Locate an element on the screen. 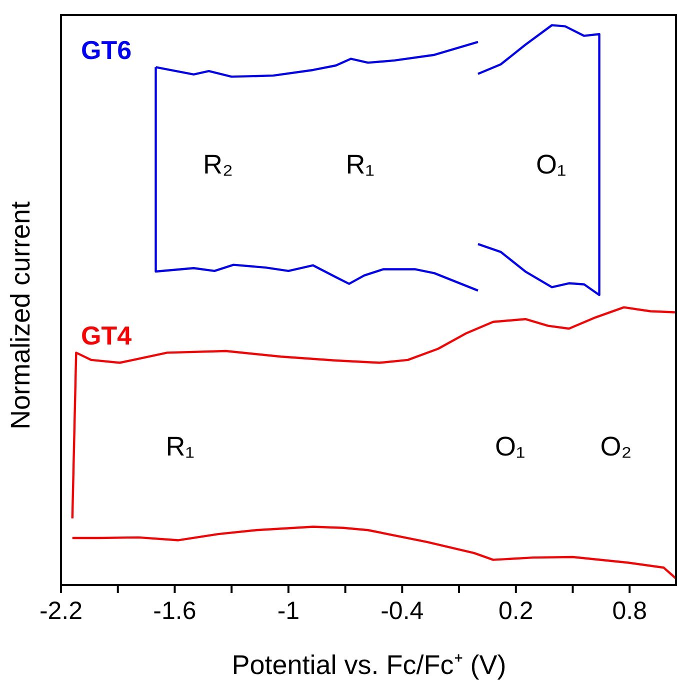 The image size is (678, 688). annotation: R₂ is located at coordinates (218, 165).